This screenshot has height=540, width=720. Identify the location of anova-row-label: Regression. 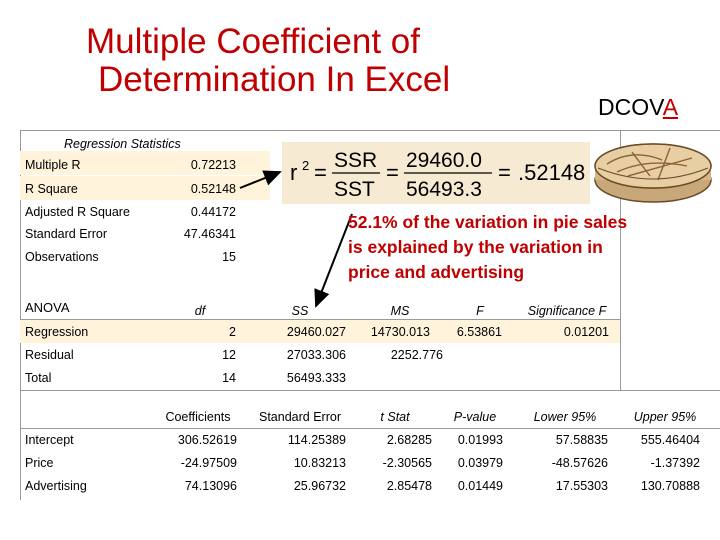
(57, 332).